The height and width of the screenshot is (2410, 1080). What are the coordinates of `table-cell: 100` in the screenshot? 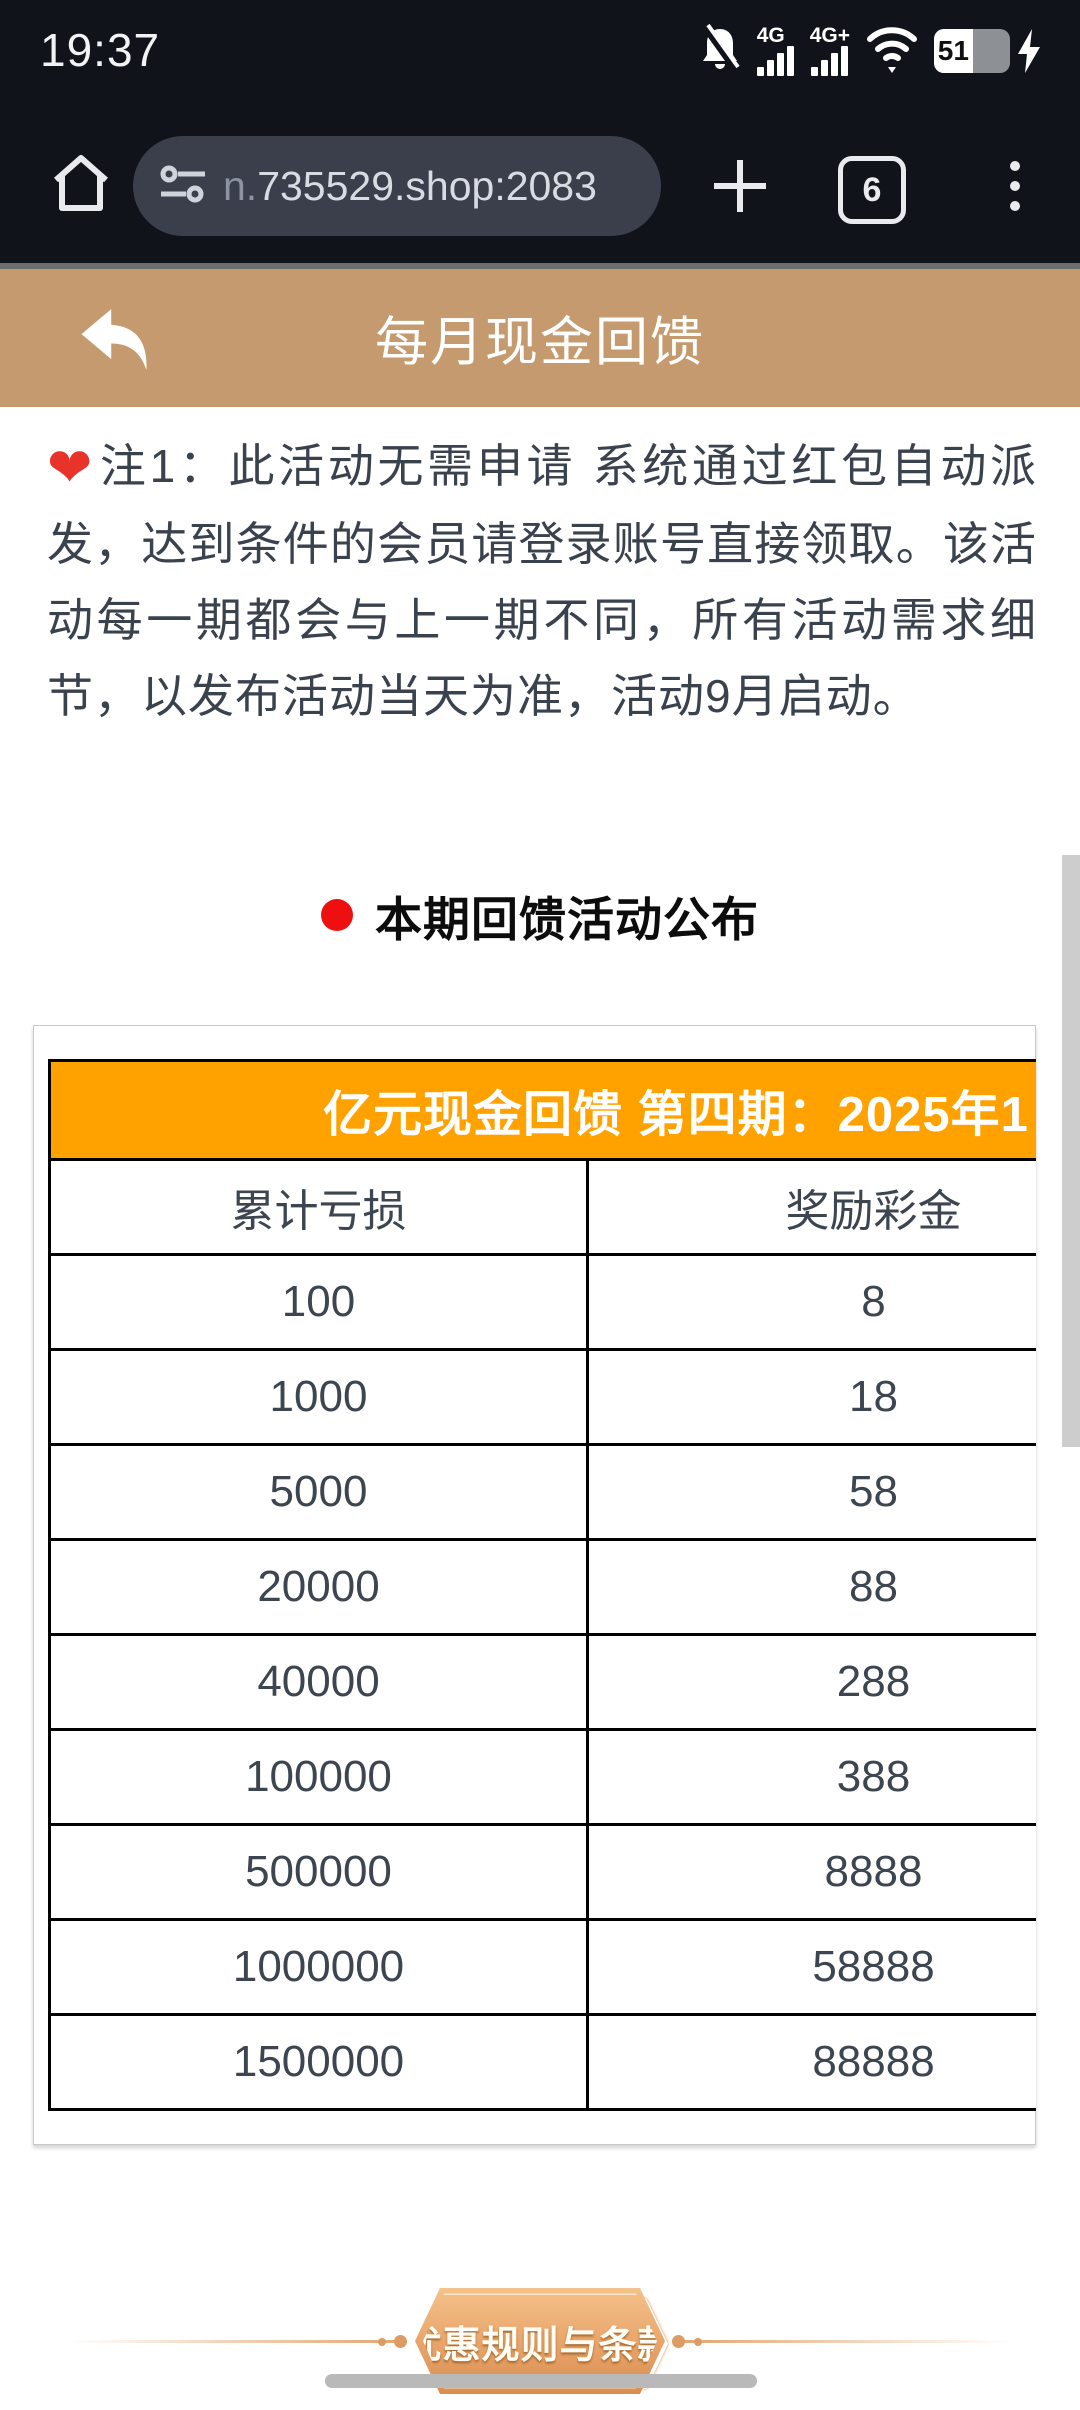 It's located at (318, 1302).